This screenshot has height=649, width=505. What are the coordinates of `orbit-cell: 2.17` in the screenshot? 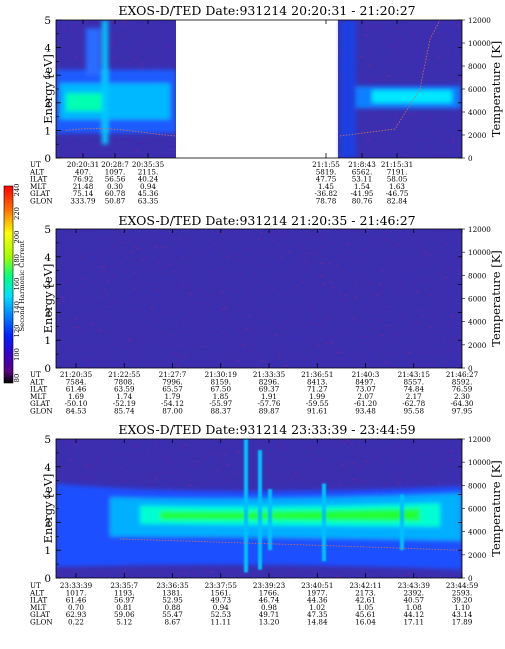 It's located at (414, 396).